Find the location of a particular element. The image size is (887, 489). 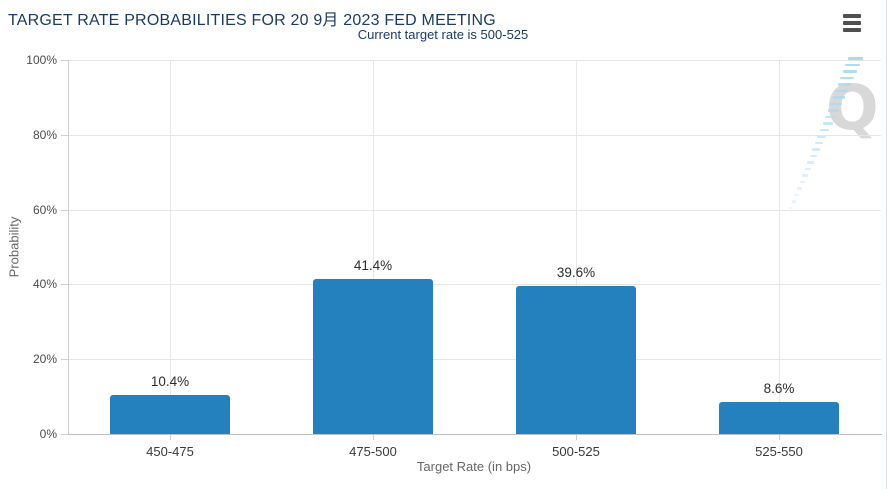

bar-value-label-525-550: 8.6% is located at coordinates (779, 388).